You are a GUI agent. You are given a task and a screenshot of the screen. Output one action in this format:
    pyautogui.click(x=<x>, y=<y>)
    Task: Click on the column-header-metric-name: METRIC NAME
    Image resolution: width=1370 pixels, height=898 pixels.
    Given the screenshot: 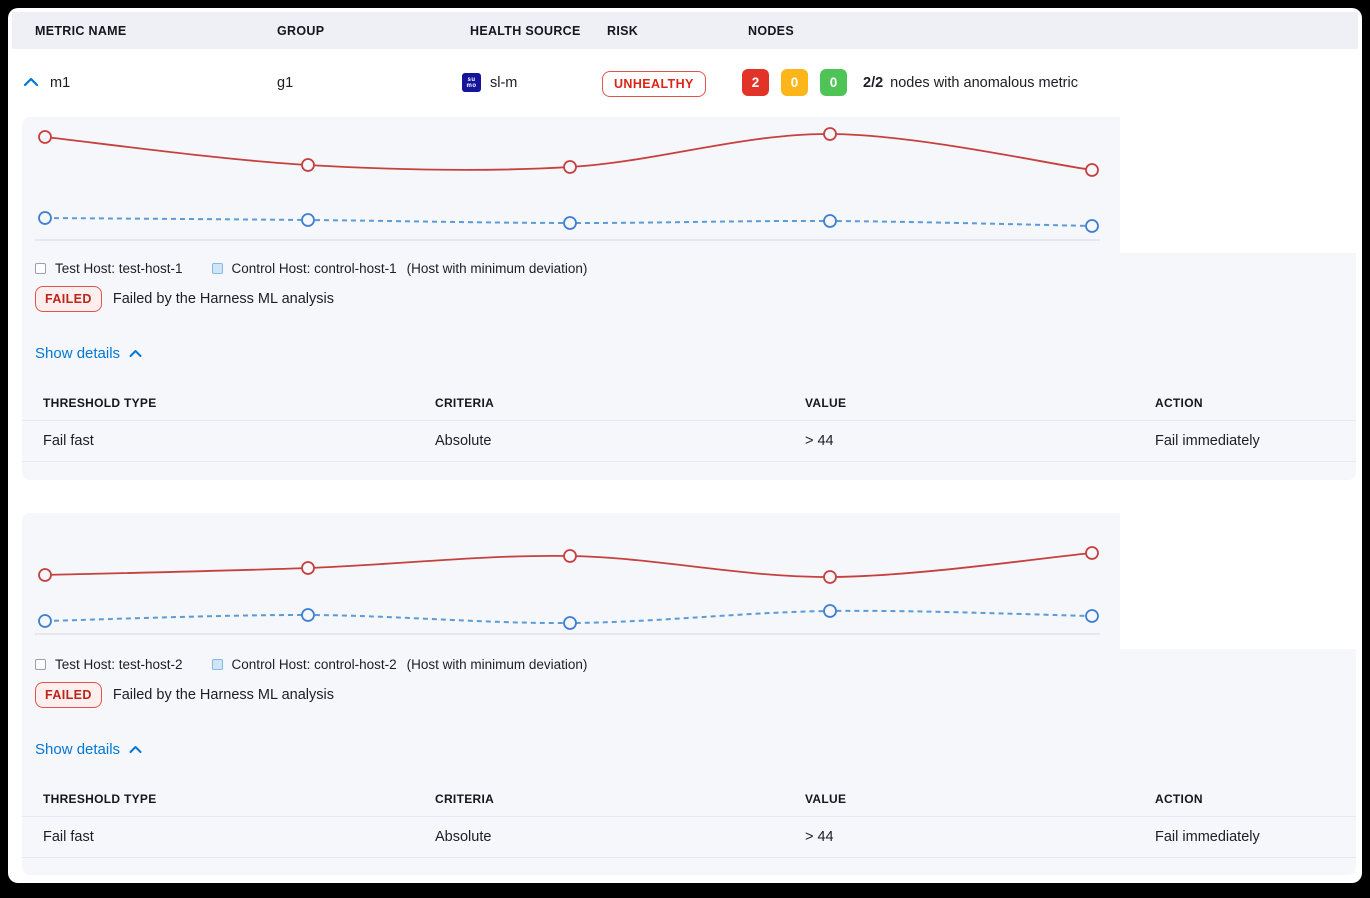 What is the action you would take?
    pyautogui.click(x=81, y=31)
    